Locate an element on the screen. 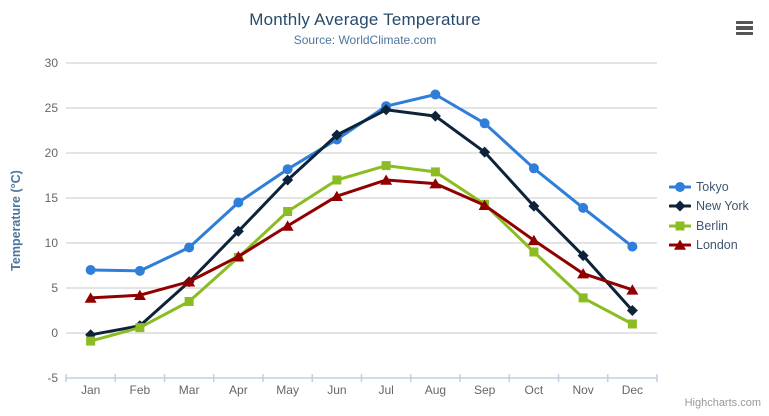  context-menu-button is located at coordinates (744, 28).